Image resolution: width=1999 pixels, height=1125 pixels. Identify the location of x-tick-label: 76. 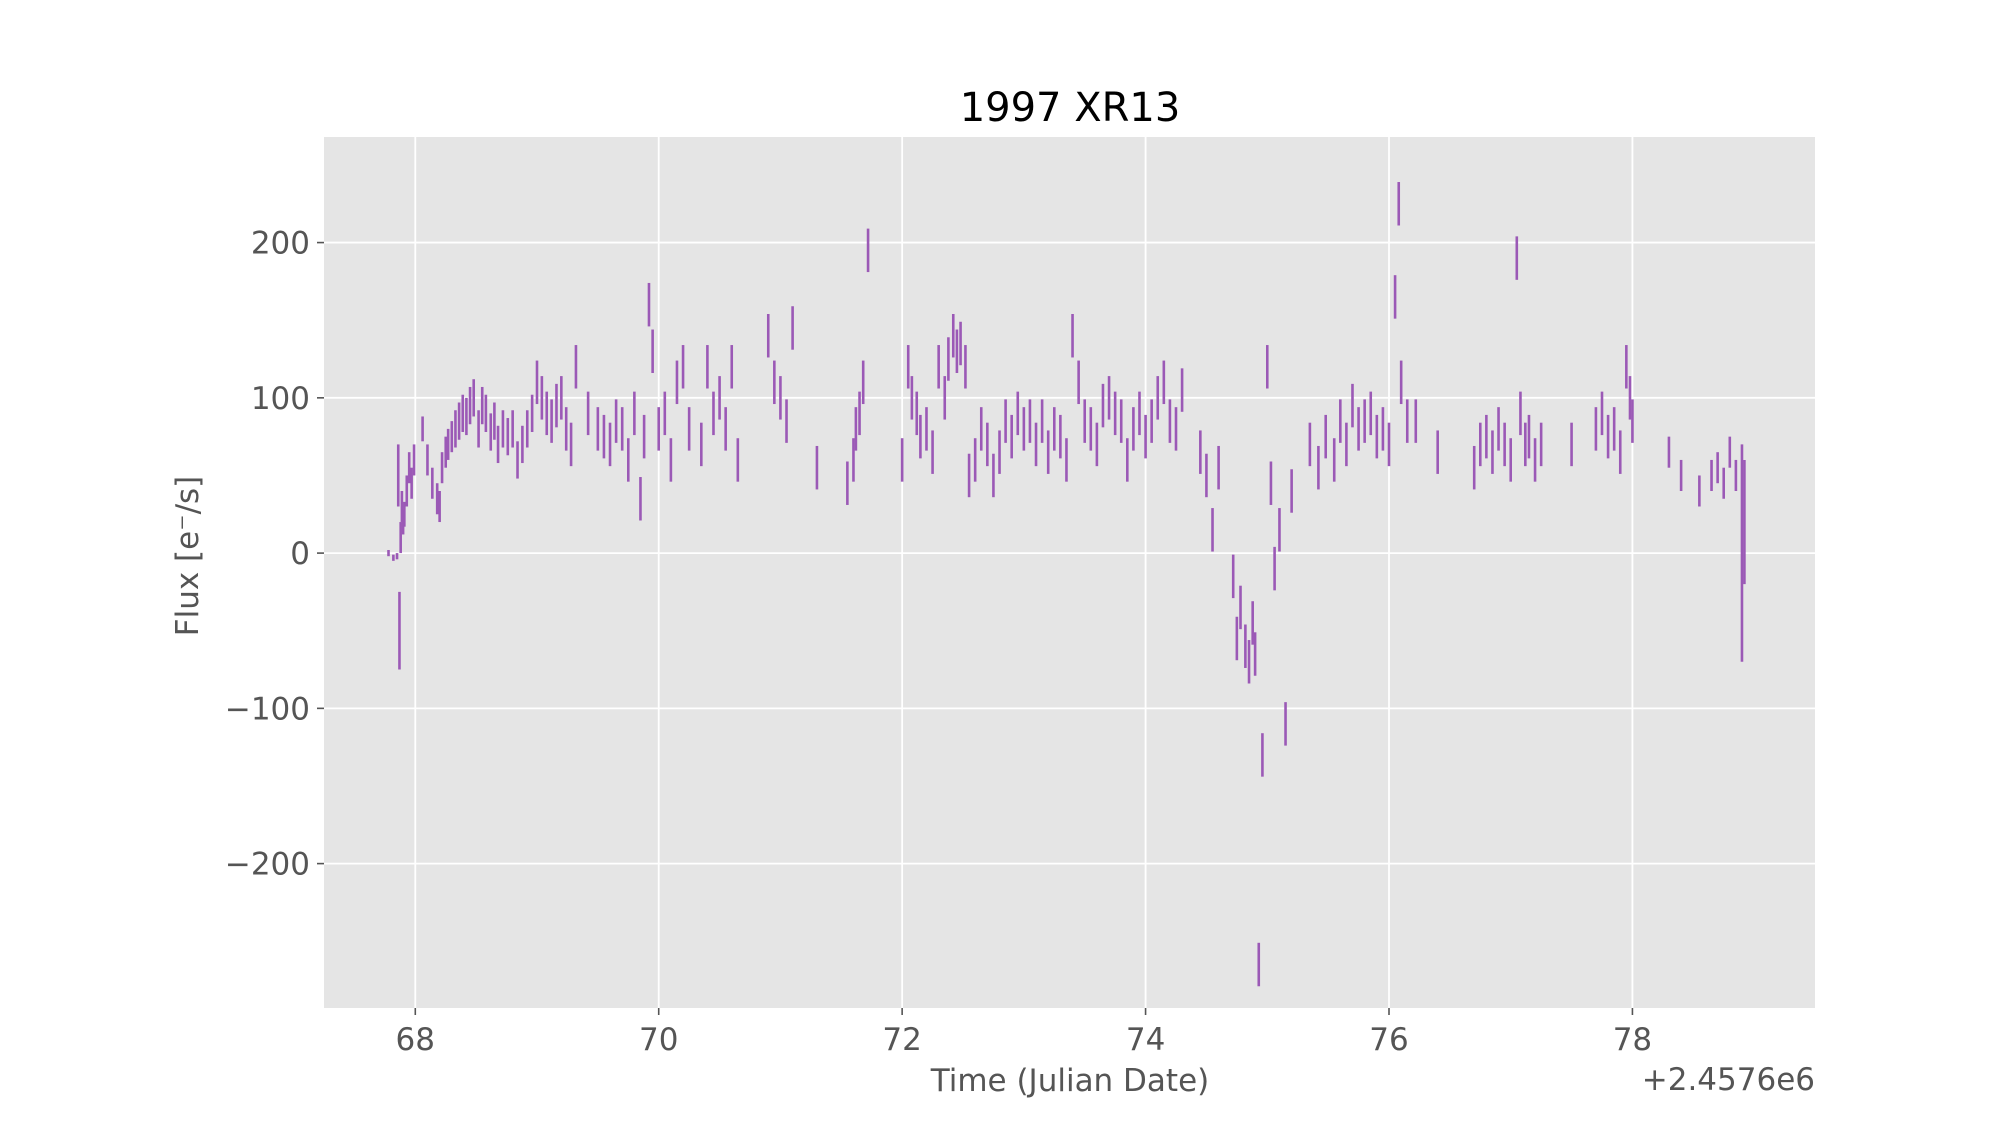
(1388, 1040).